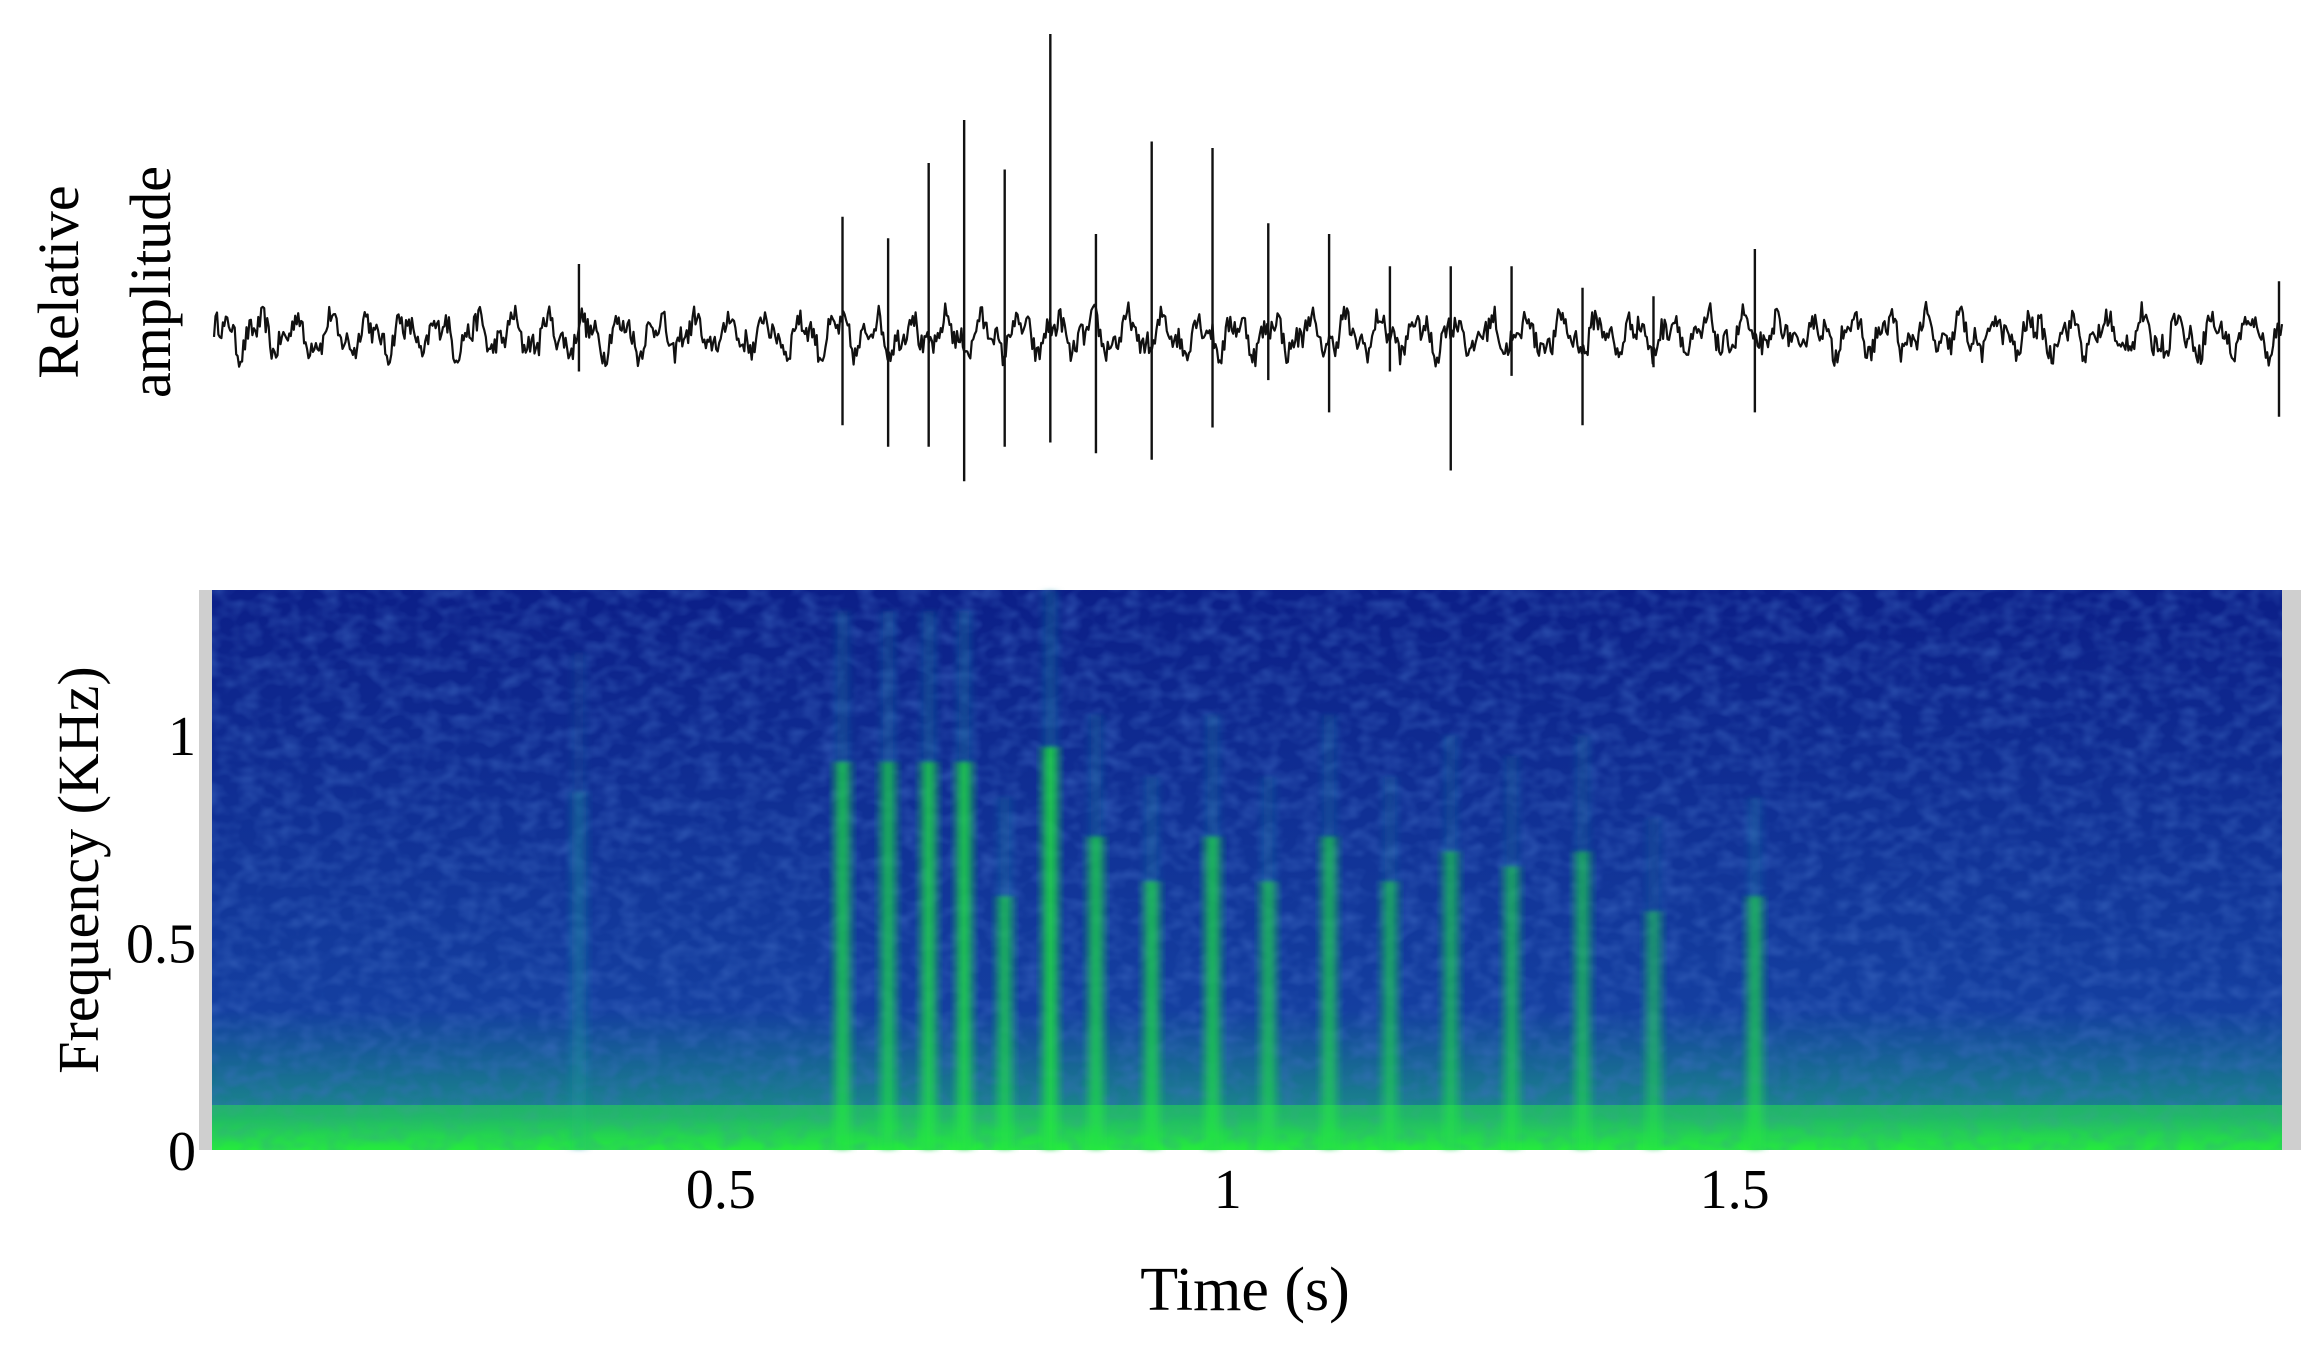 This screenshot has height=1349, width=2310. What do you see at coordinates (182, 737) in the screenshot?
I see `y-tick-label-2: 1` at bounding box center [182, 737].